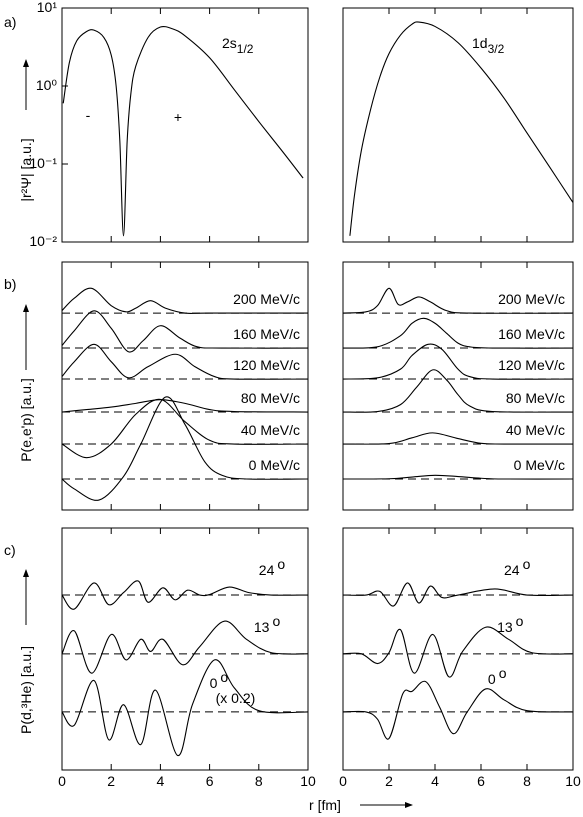 This screenshot has height=817, width=583. Describe the element at coordinates (229, 43) in the screenshot. I see `state-label-text: 2s` at that location.